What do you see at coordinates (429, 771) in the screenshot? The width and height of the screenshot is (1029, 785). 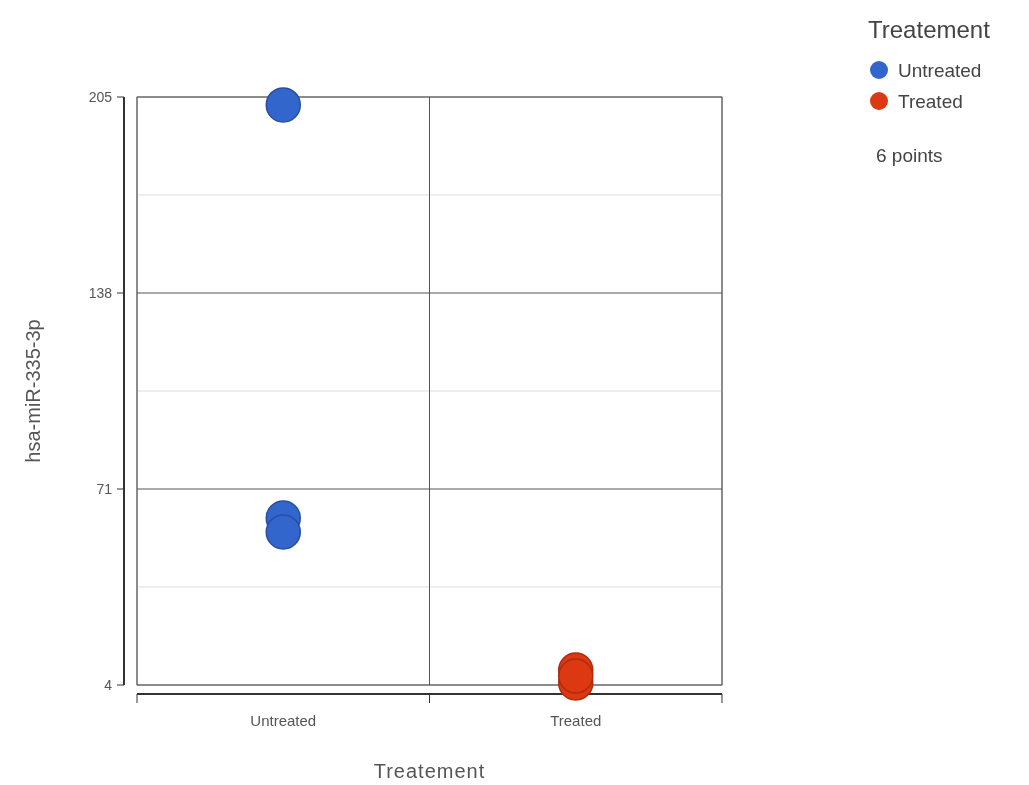 I see `x-axis-title: Treatement` at bounding box center [429, 771].